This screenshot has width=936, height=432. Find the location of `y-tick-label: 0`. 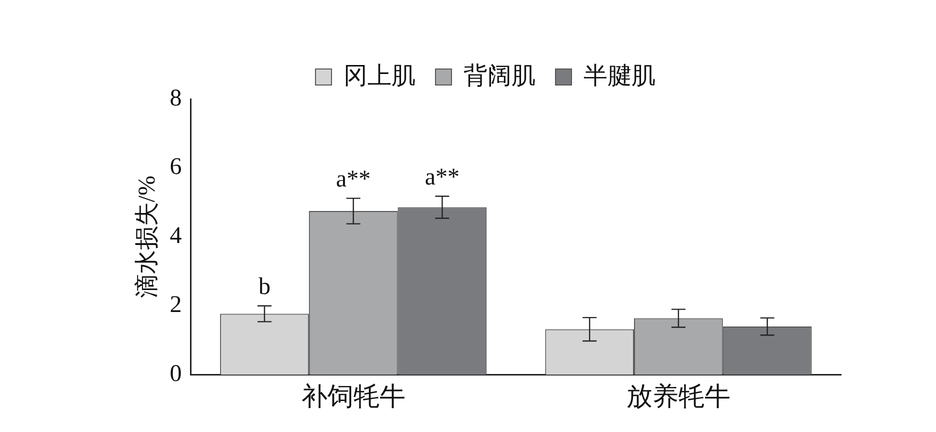

y-tick-label: 0 is located at coordinates (176, 374).